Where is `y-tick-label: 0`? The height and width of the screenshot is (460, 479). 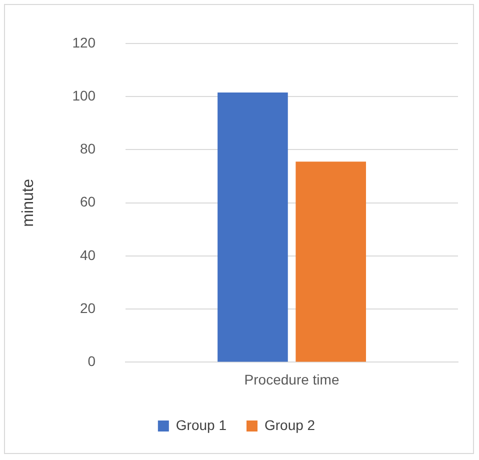
y-tick-label: 0 is located at coordinates (92, 361).